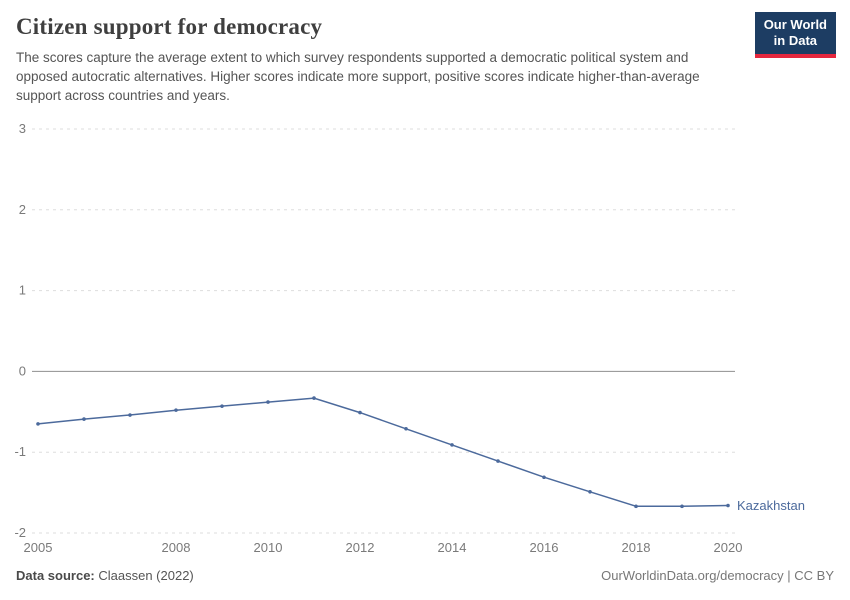 The height and width of the screenshot is (600, 850). Describe the element at coordinates (169, 26) in the screenshot. I see `page-title: Citizen support for democracy` at that location.